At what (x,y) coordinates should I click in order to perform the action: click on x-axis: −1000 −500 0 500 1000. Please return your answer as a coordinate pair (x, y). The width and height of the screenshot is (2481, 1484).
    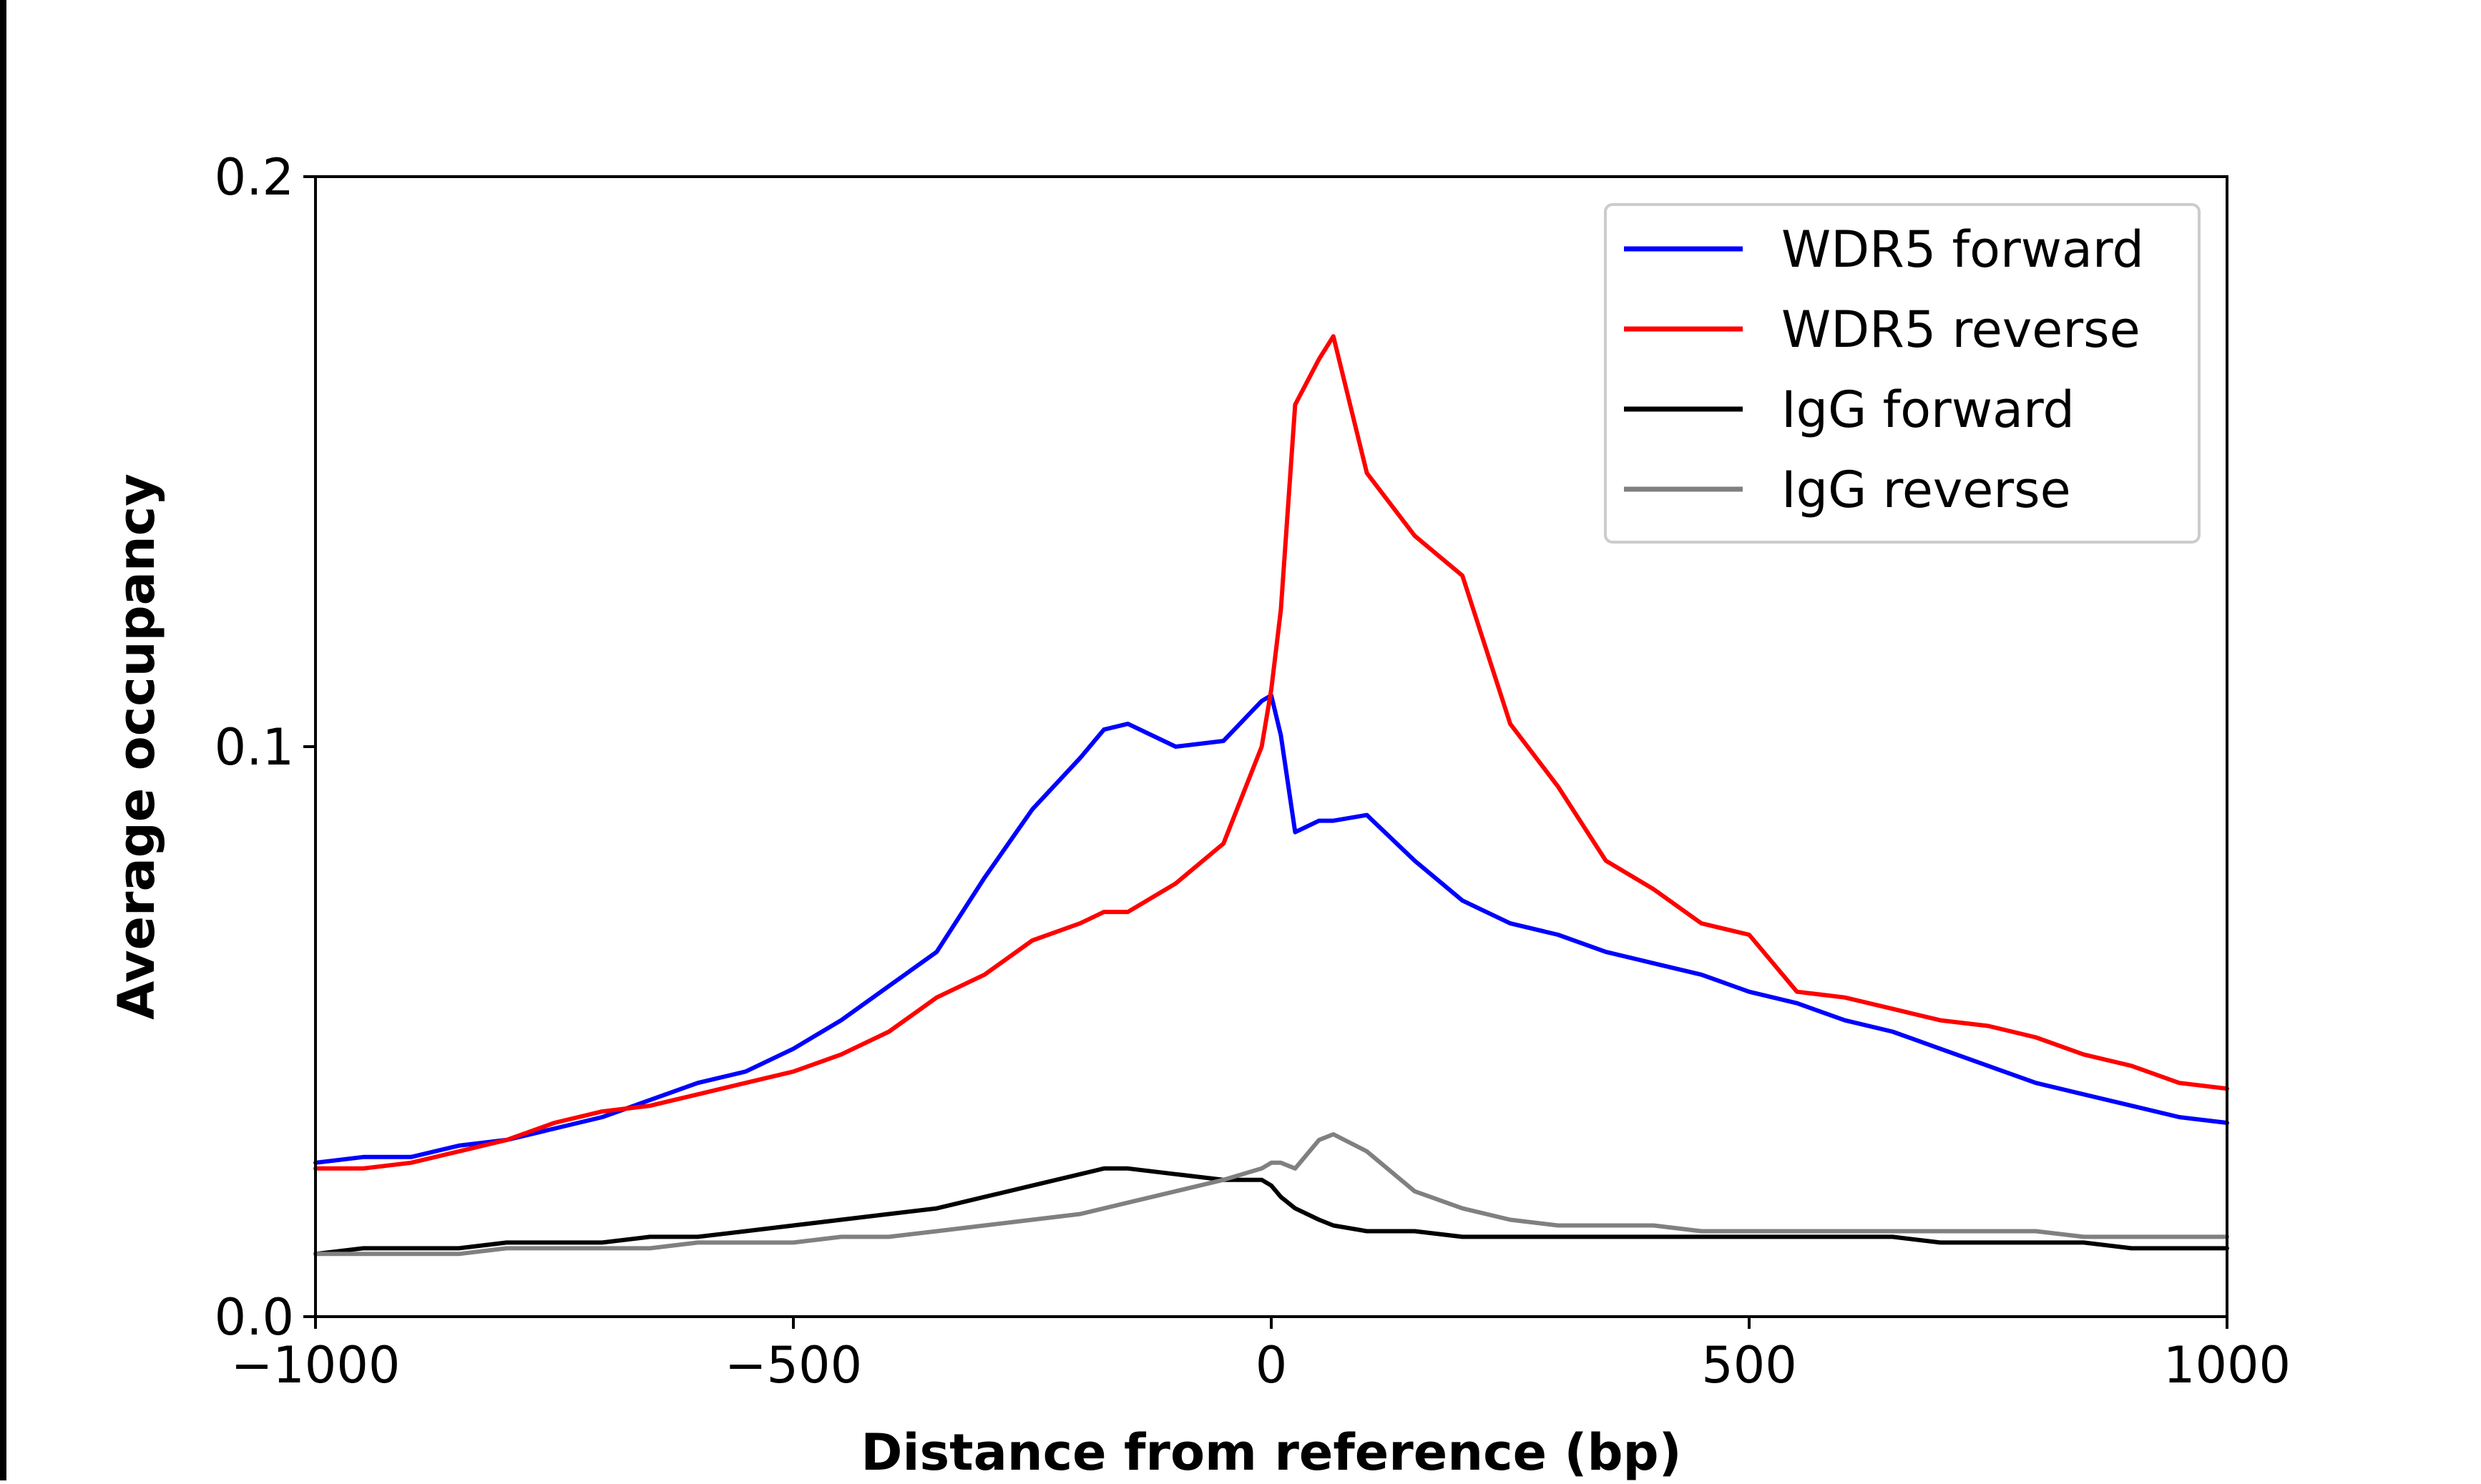
    Looking at the image, I should click on (1261, 1356).